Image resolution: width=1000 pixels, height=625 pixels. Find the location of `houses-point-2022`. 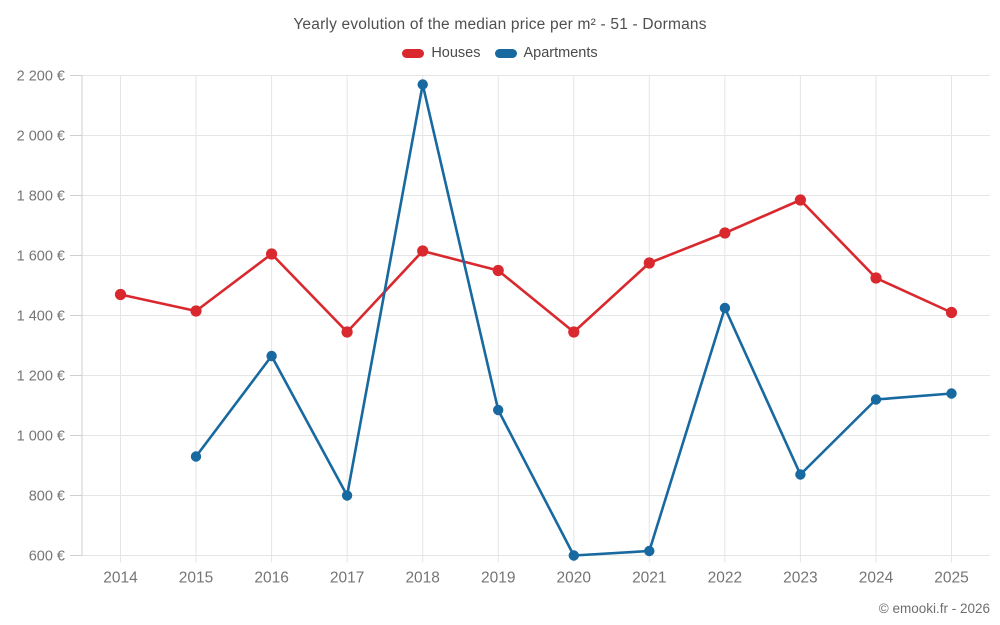

houses-point-2022 is located at coordinates (725, 233).